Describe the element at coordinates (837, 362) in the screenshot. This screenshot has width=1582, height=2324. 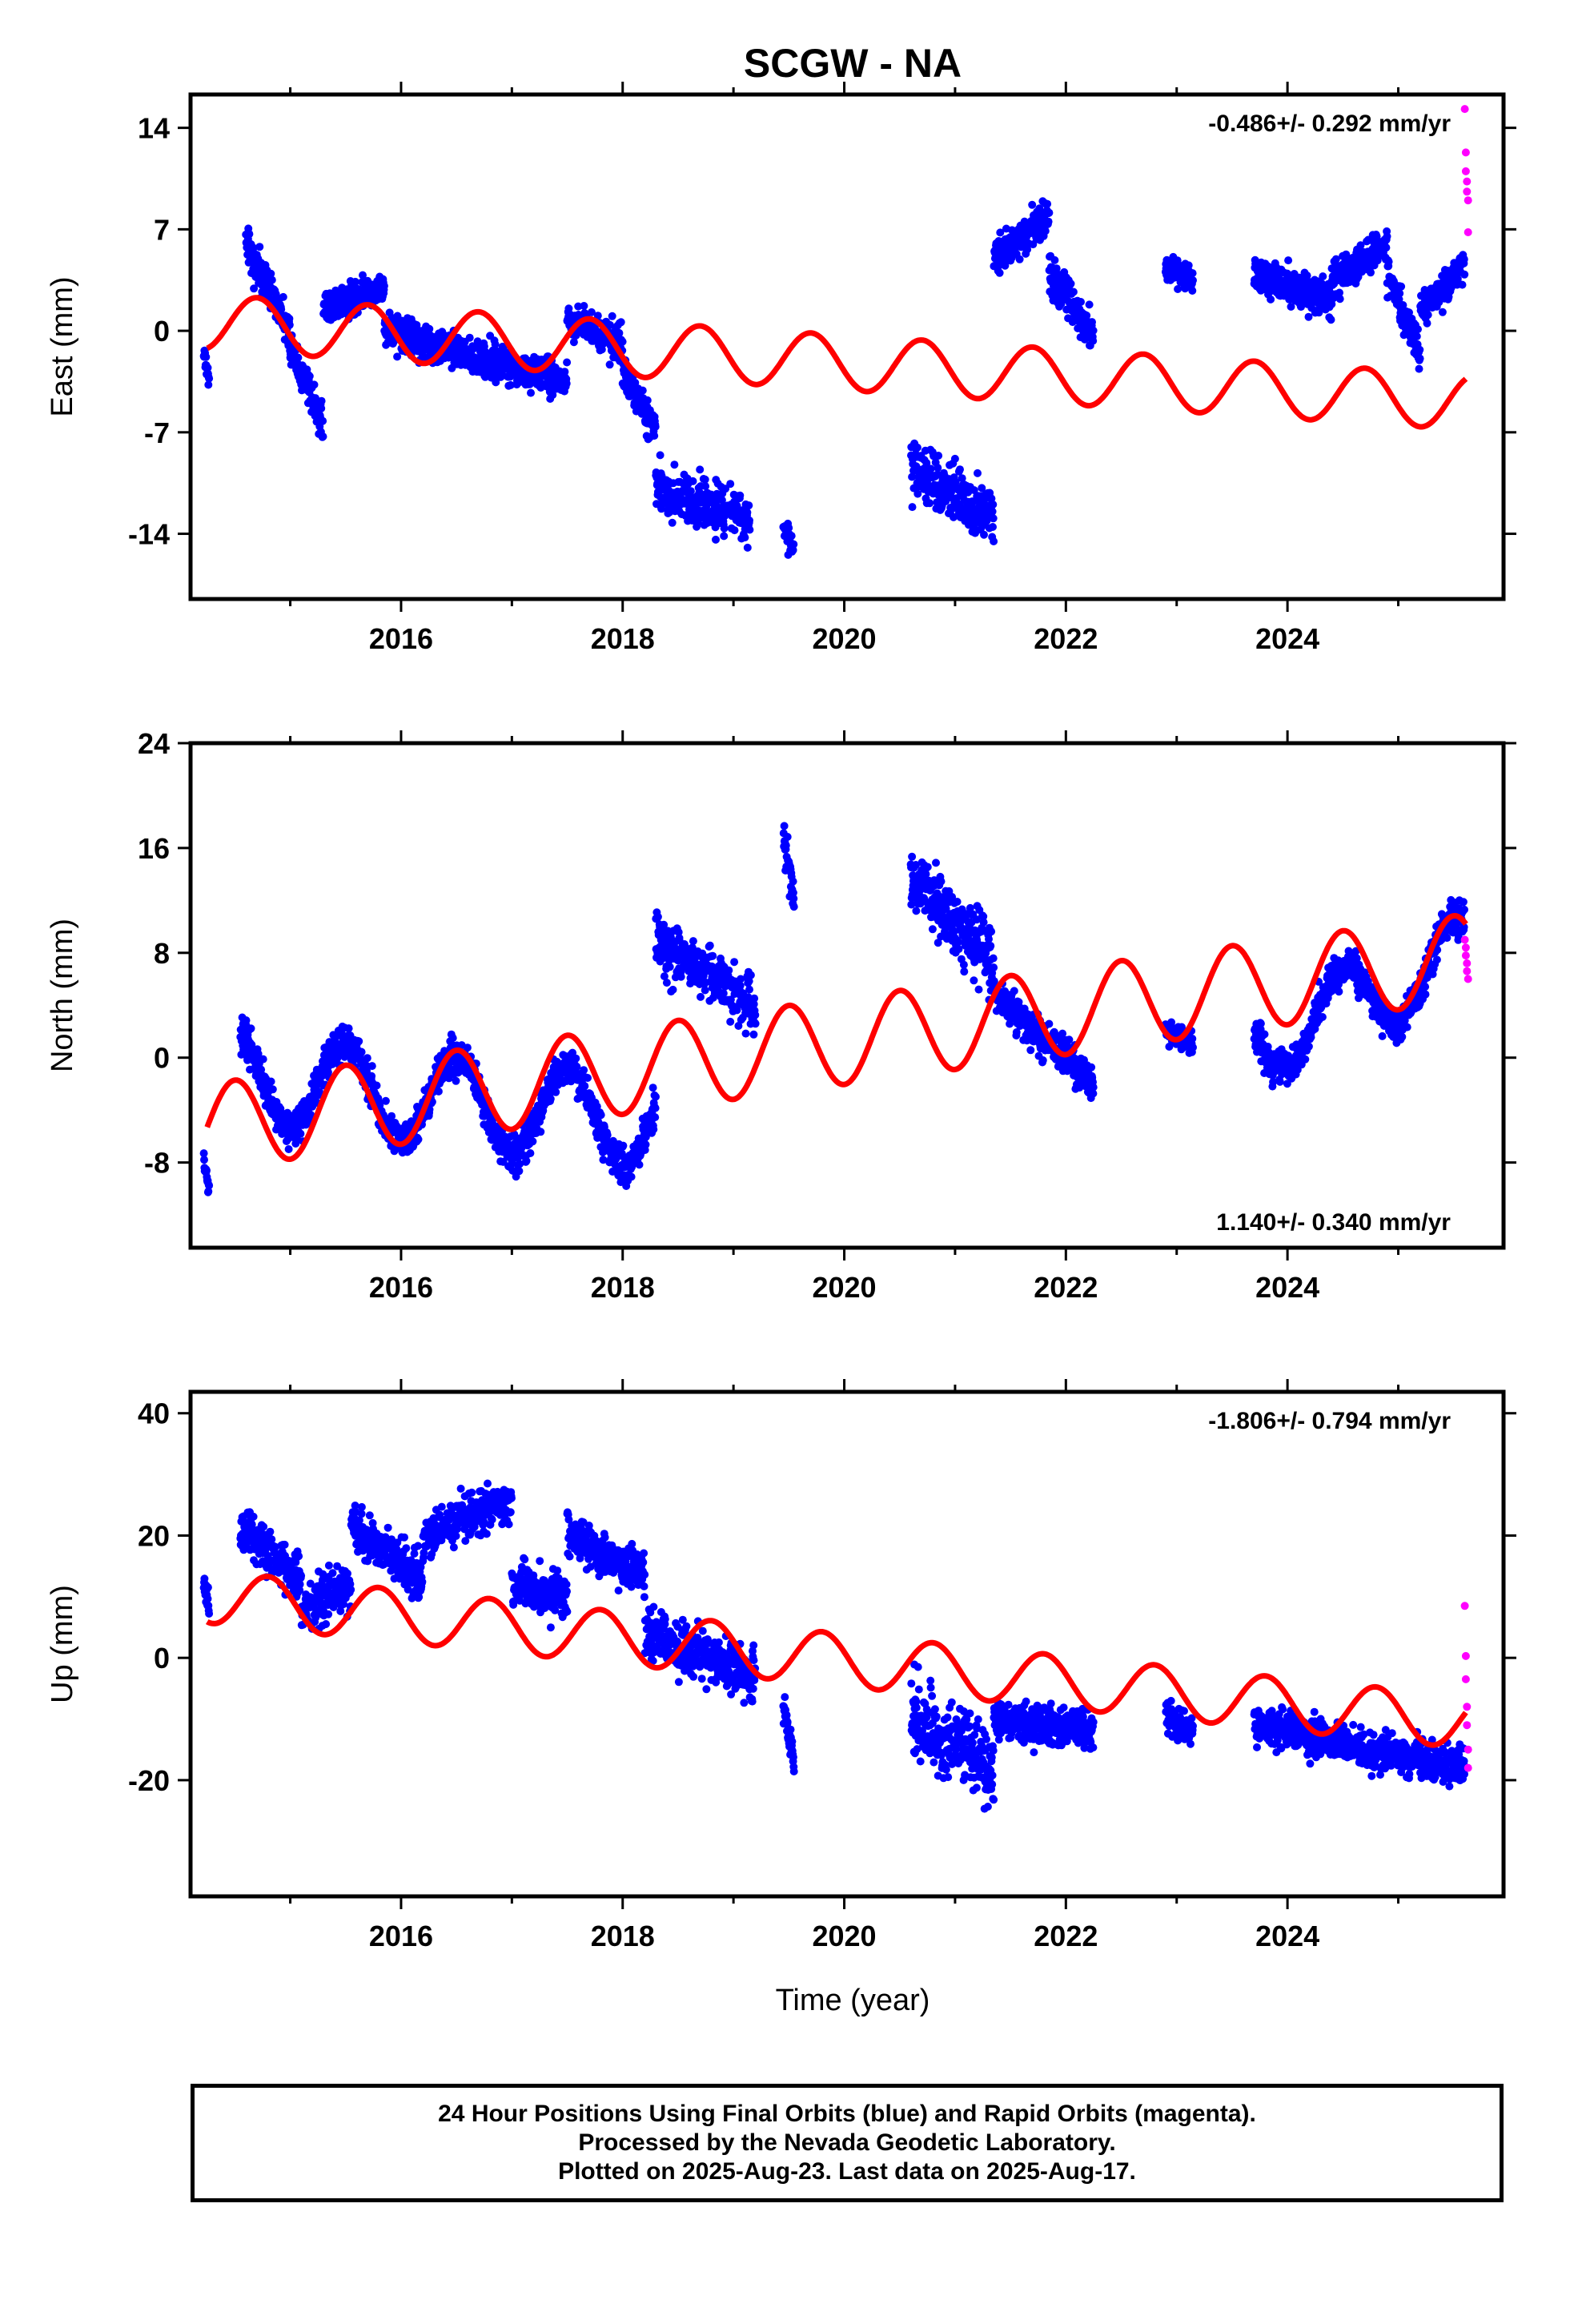
I see `model-fit-curve` at that location.